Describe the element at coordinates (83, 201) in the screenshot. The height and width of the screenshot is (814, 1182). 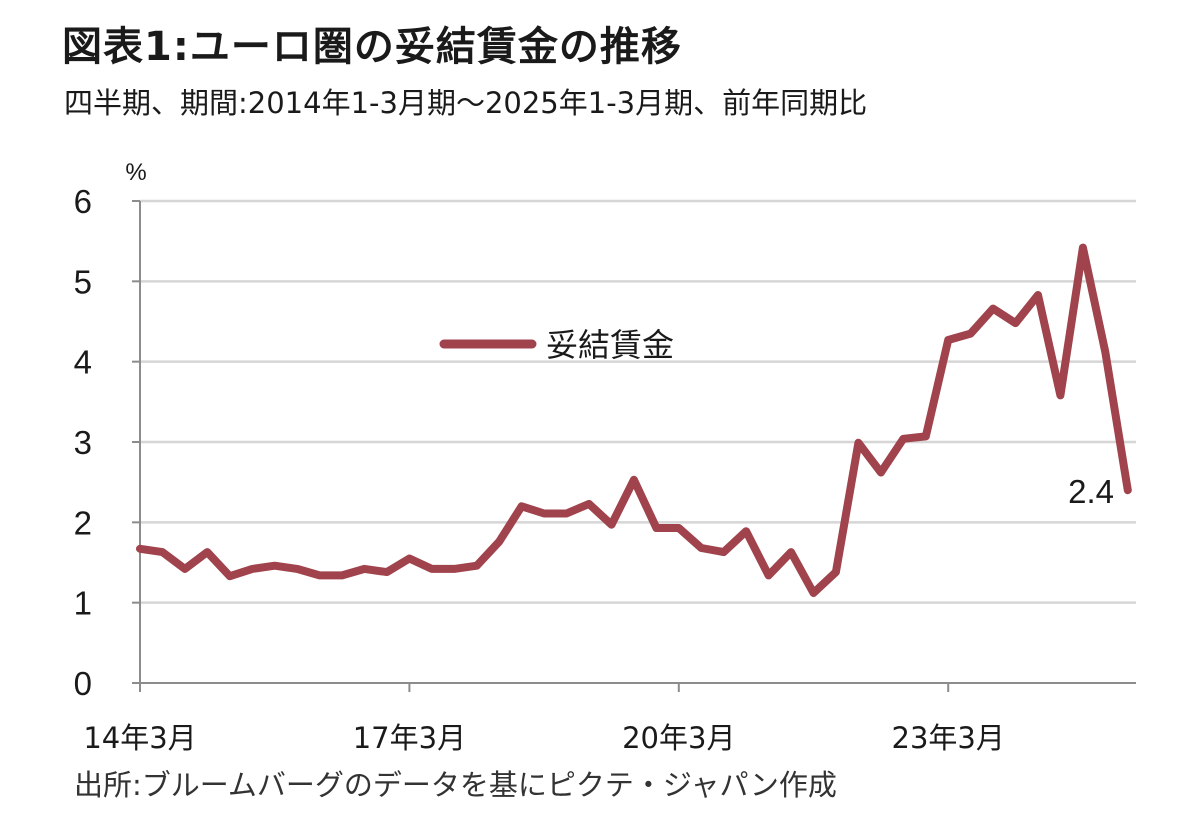
I see `y-tick-6: 6` at that location.